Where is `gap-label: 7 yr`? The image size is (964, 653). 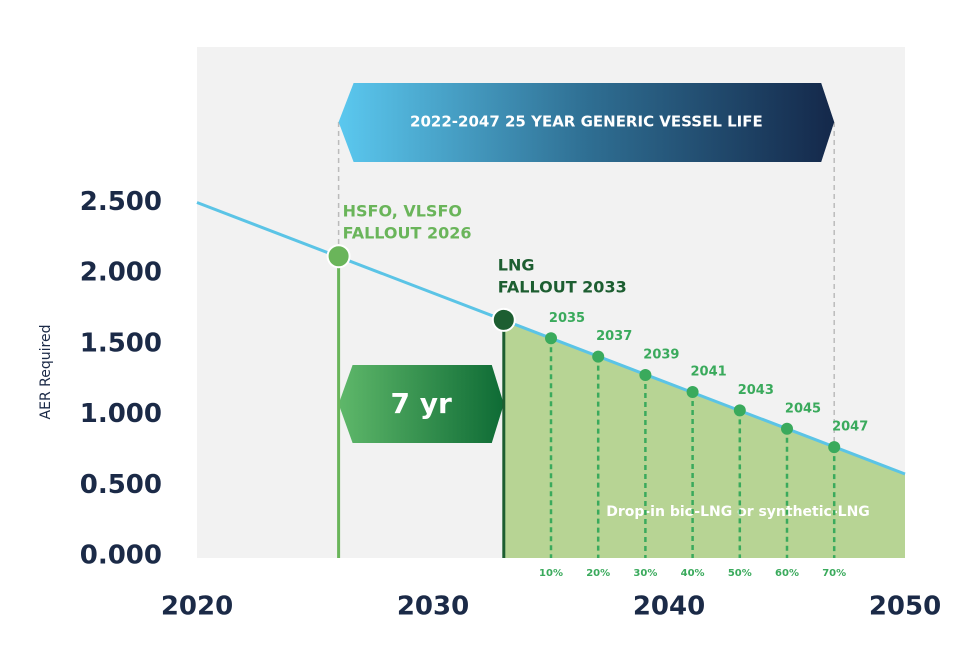
gap-label: 7 yr is located at coordinates (421, 403).